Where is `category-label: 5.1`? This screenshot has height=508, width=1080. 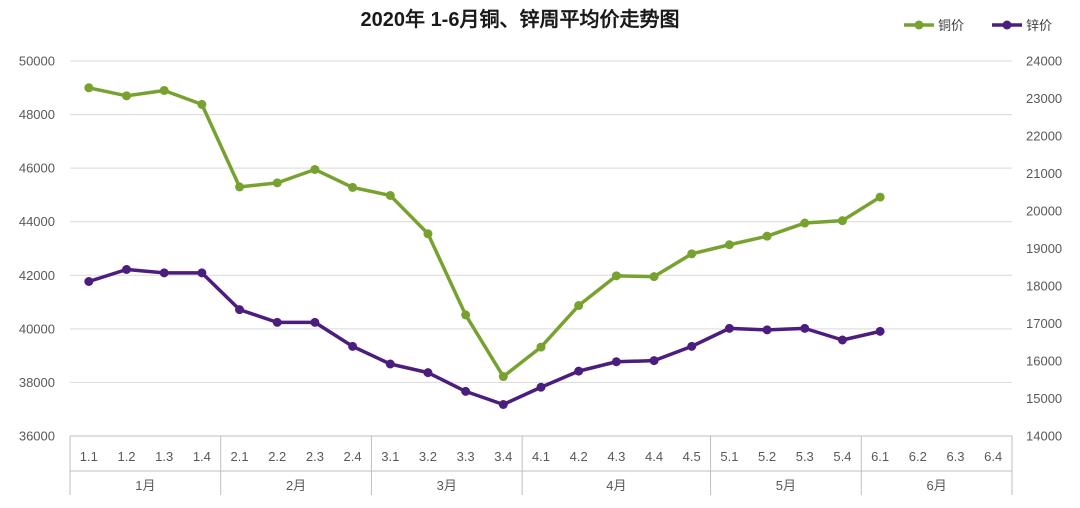 category-label: 5.1 is located at coordinates (729, 456).